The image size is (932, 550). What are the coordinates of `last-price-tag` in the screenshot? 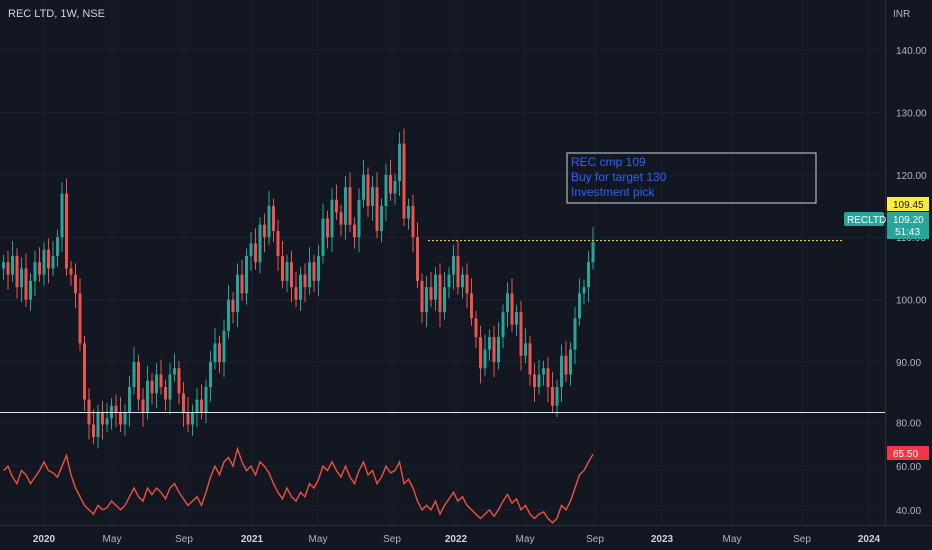 It's located at (908, 225).